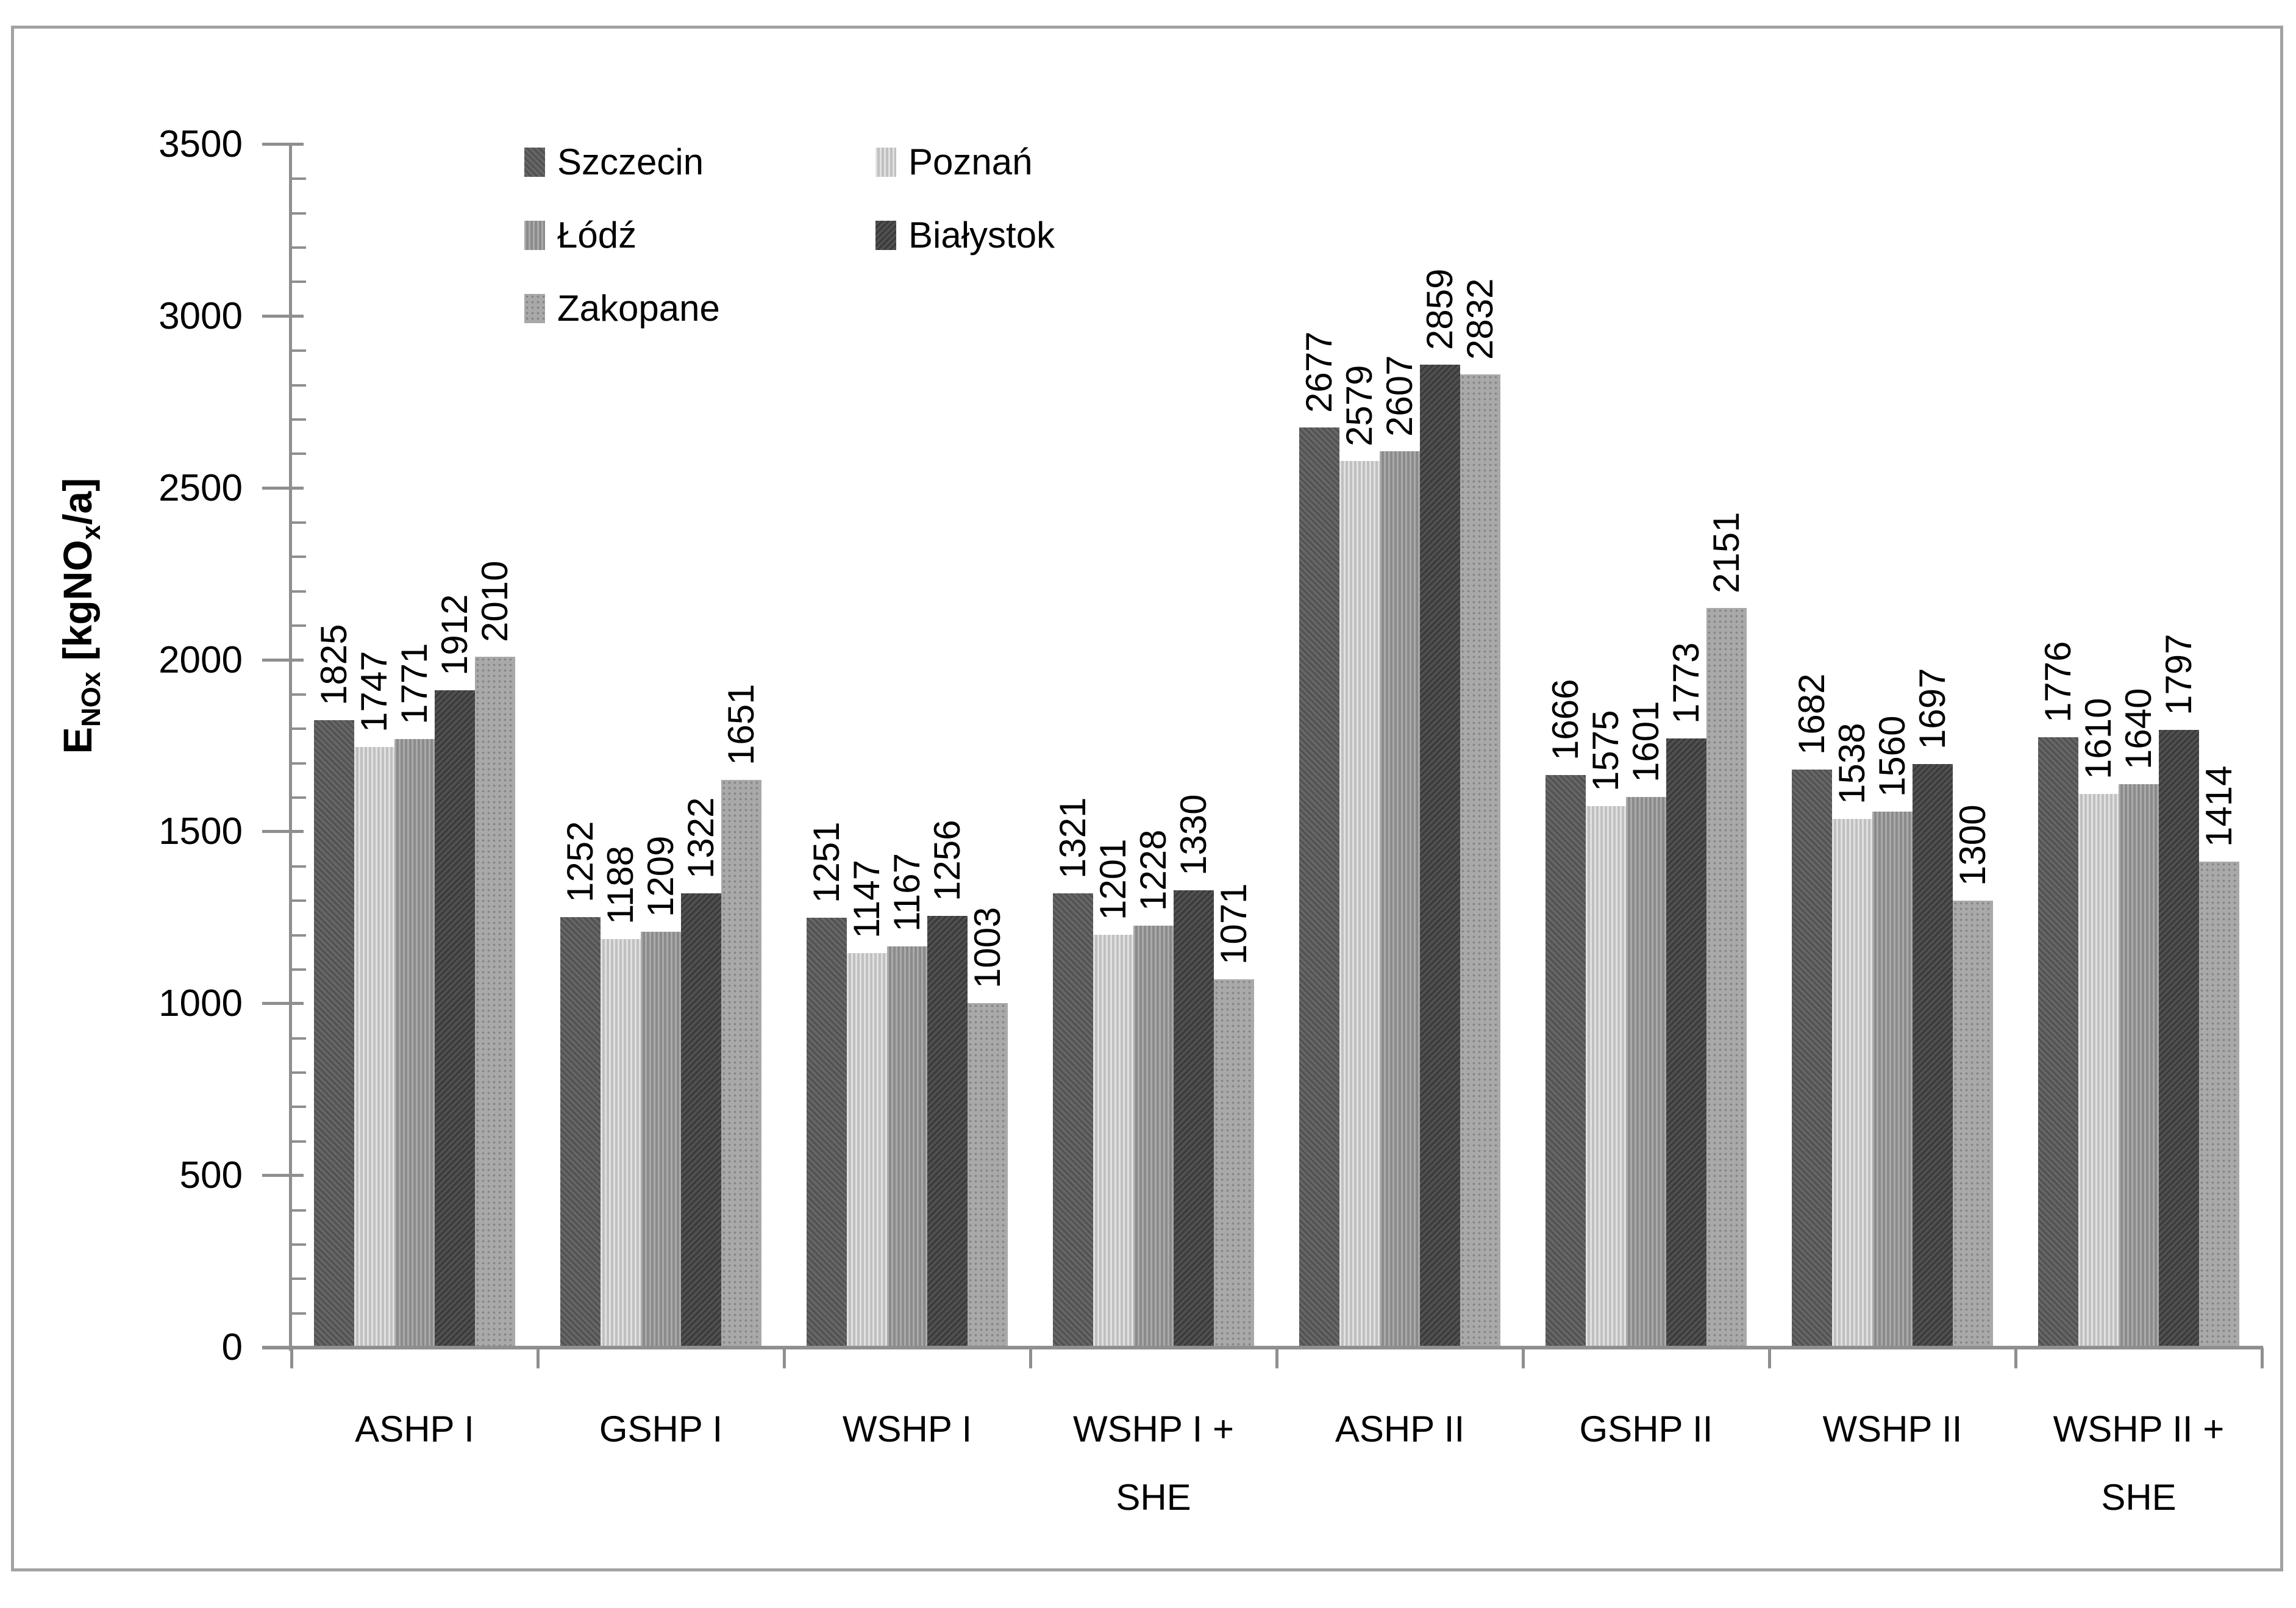  Describe the element at coordinates (1932, 709) in the screenshot. I see `bar-value-label: 1697` at that location.